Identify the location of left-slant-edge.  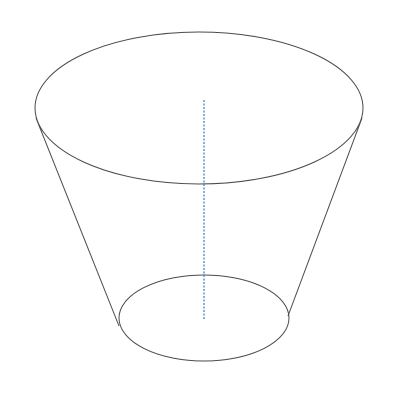
(77, 222).